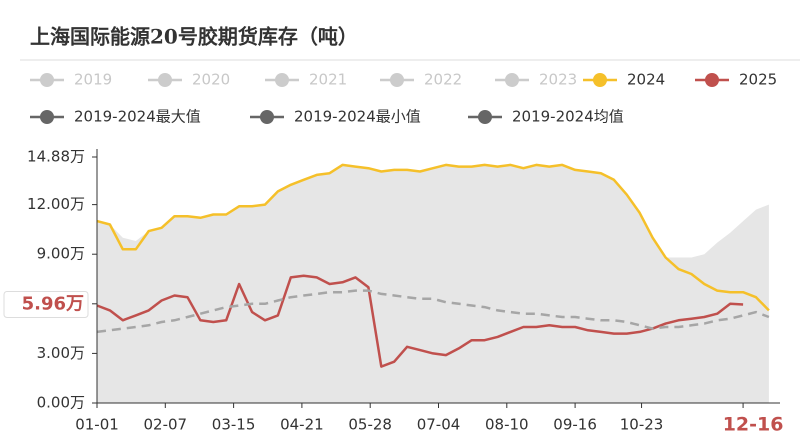 This screenshot has width=812, height=444. What do you see at coordinates (536, 80) in the screenshot?
I see `legend-item: 2023` at bounding box center [536, 80].